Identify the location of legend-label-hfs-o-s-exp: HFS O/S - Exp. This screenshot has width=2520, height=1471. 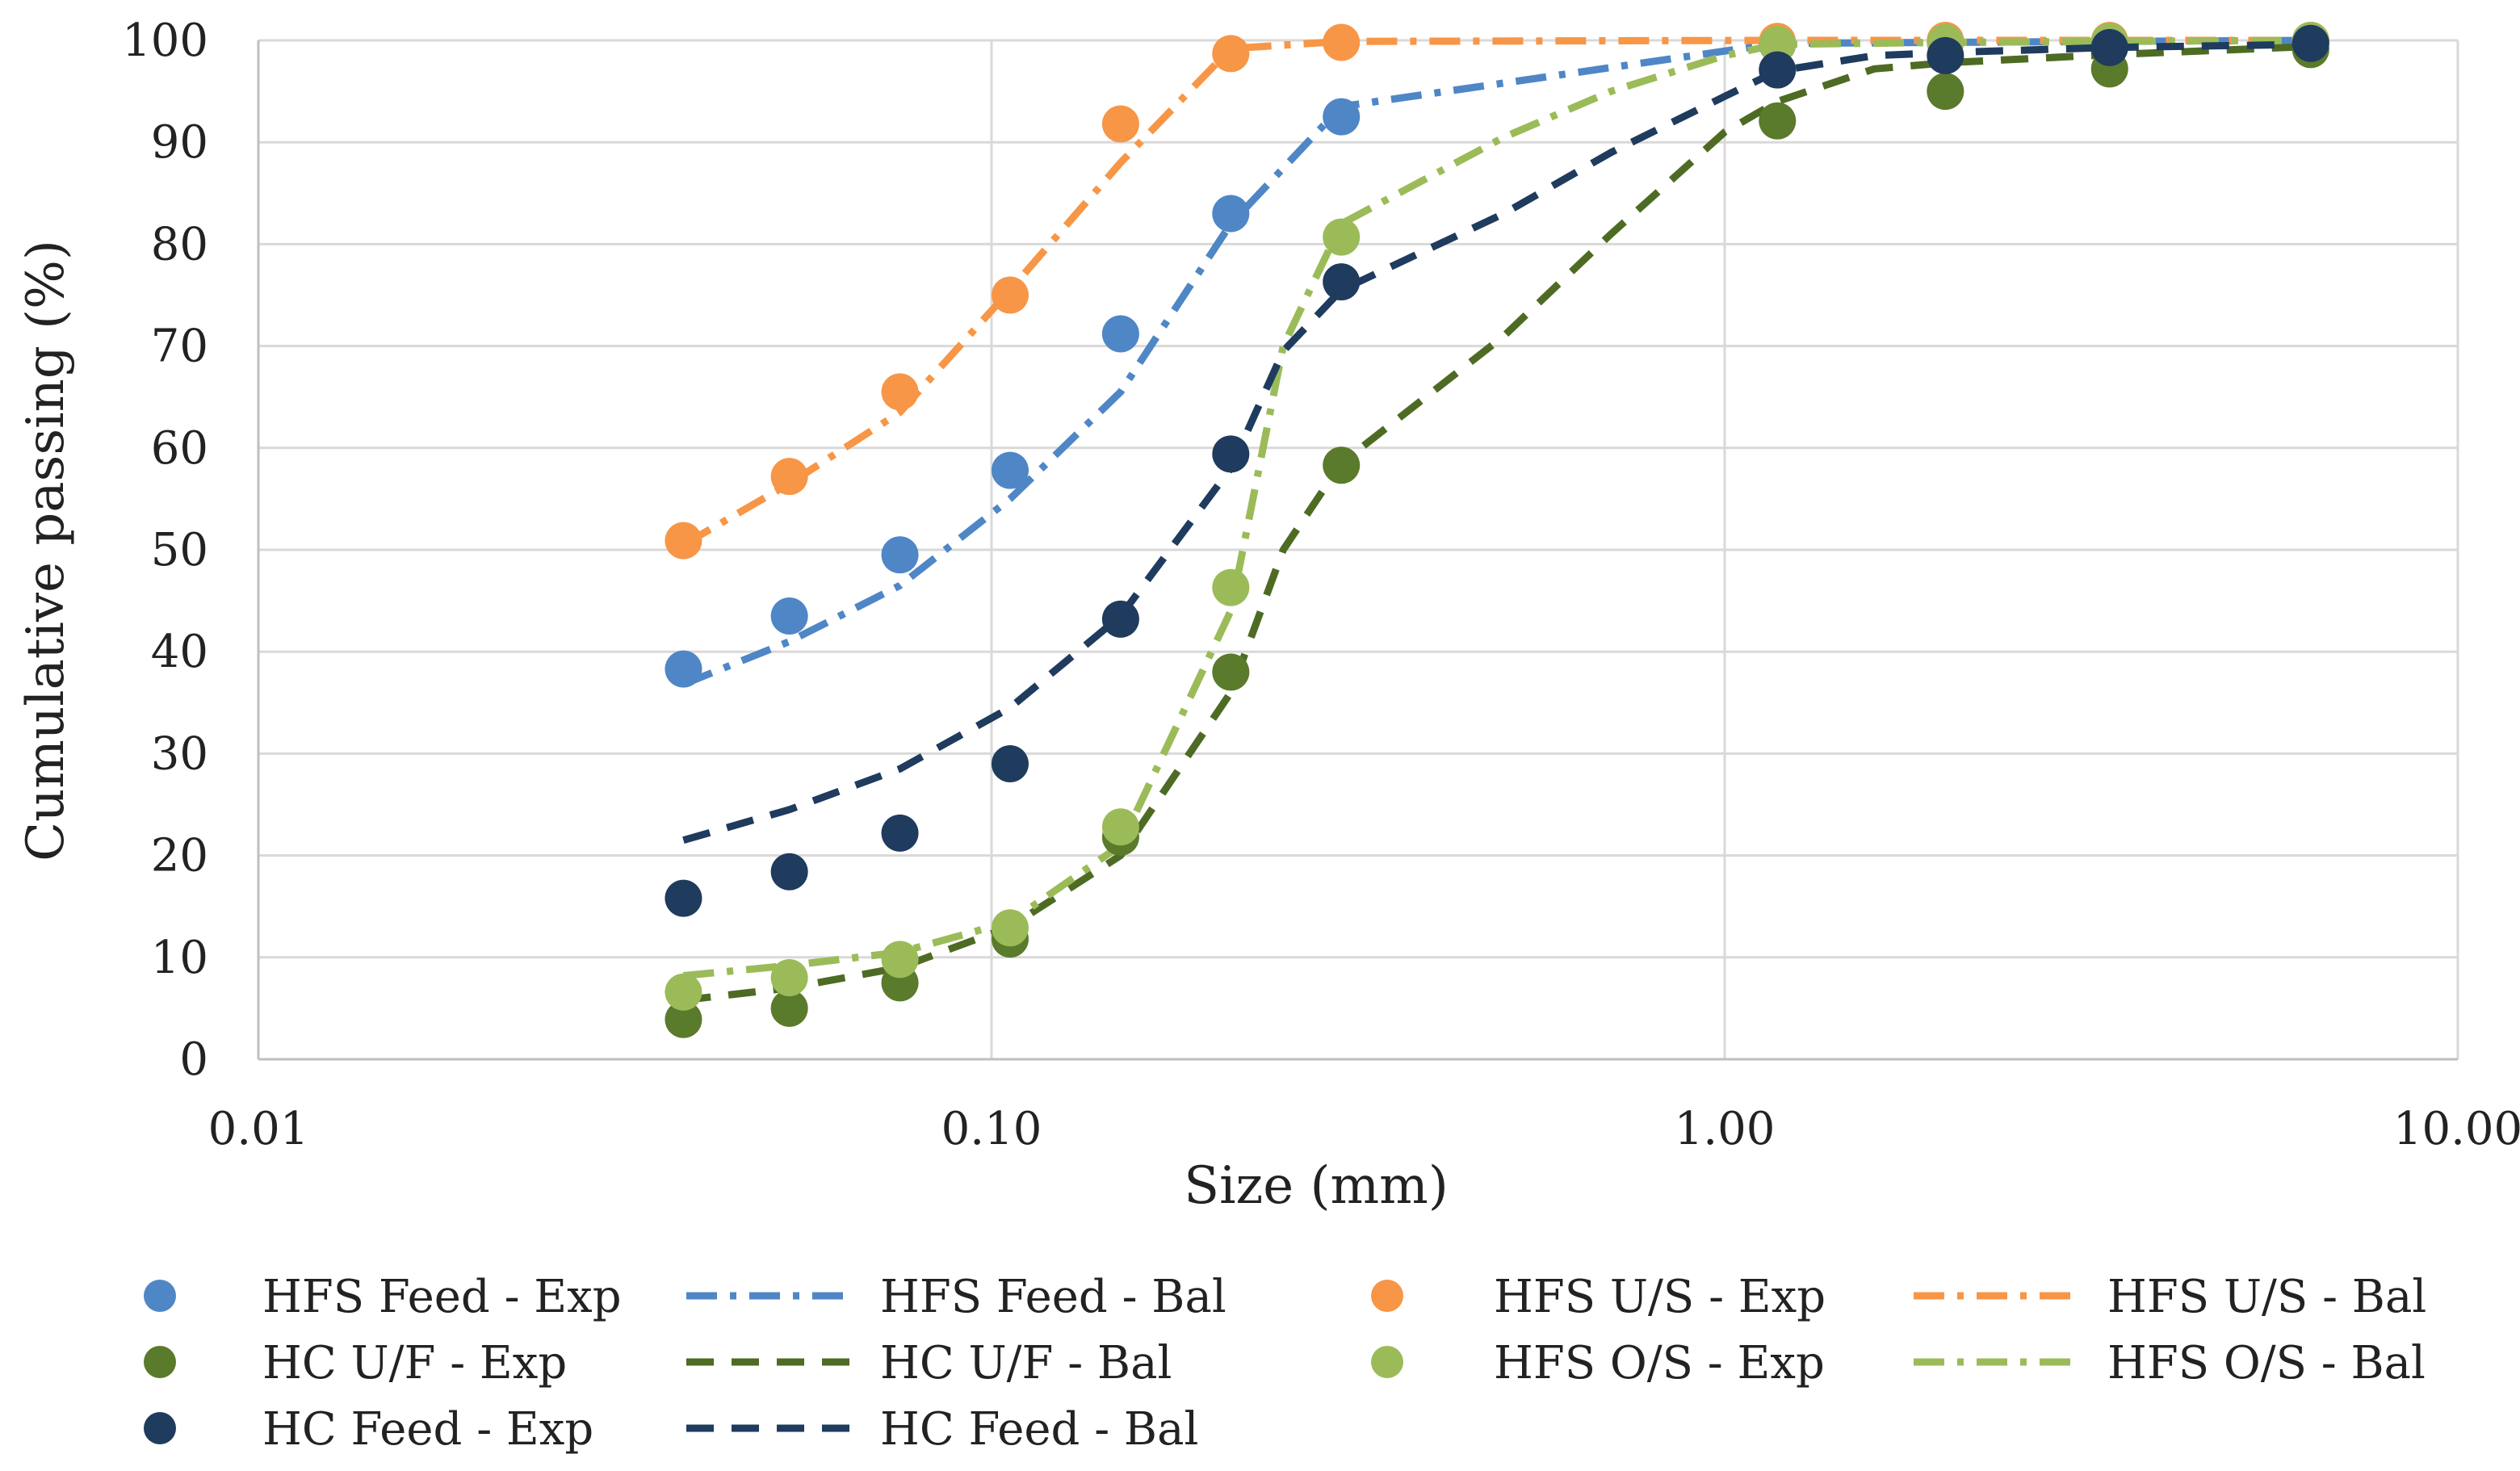
(1659, 1363).